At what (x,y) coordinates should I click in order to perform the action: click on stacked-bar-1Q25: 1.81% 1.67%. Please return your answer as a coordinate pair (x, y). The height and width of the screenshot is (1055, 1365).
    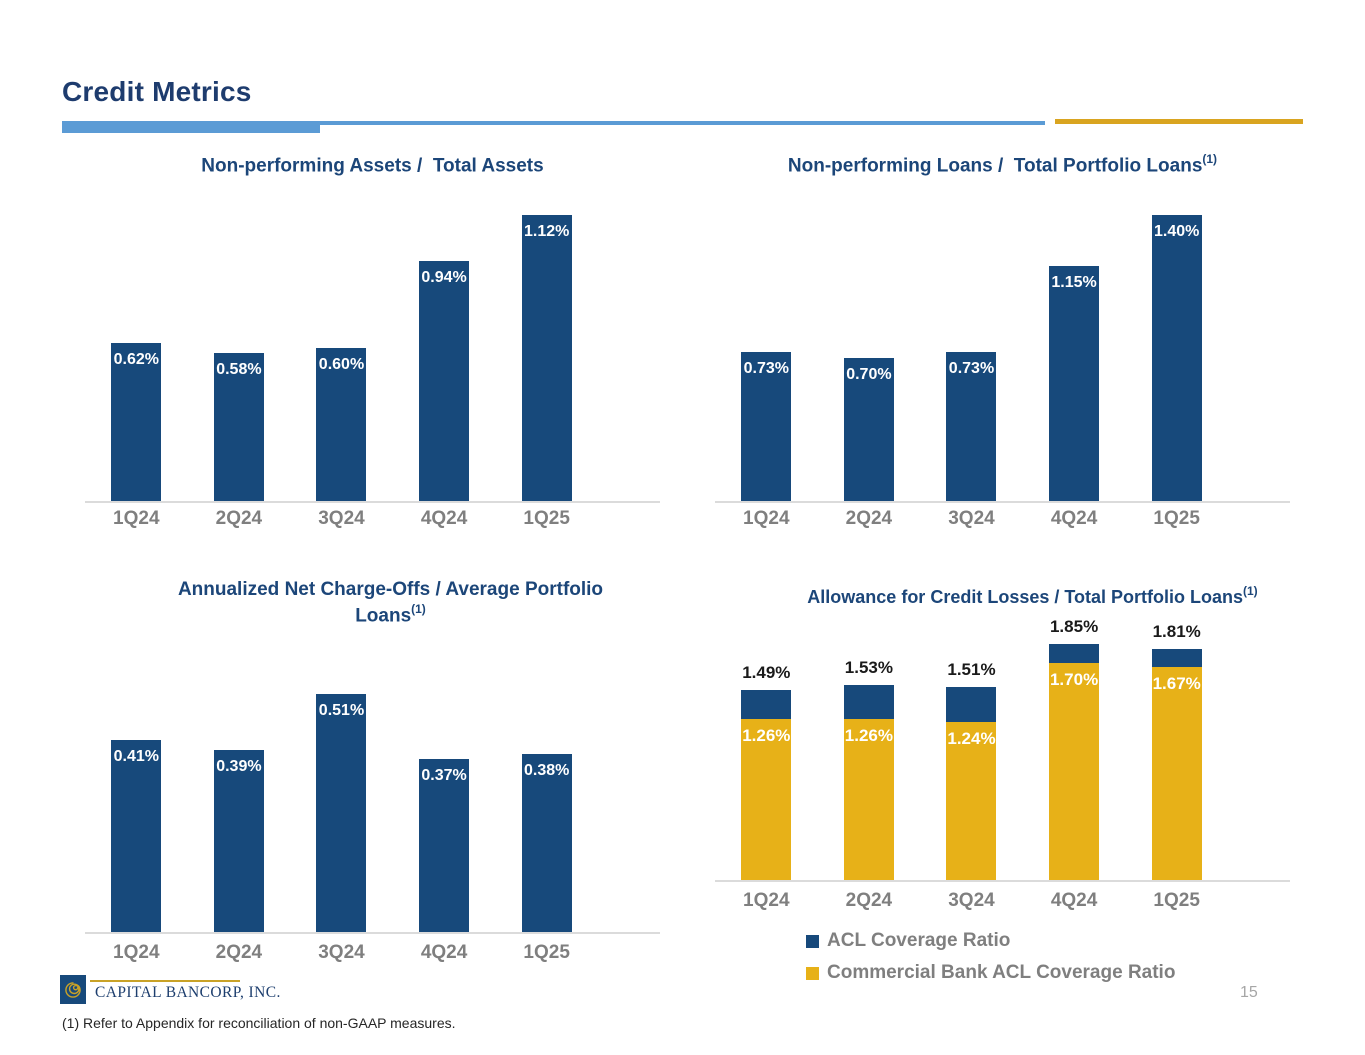
    Looking at the image, I should click on (1176, 751).